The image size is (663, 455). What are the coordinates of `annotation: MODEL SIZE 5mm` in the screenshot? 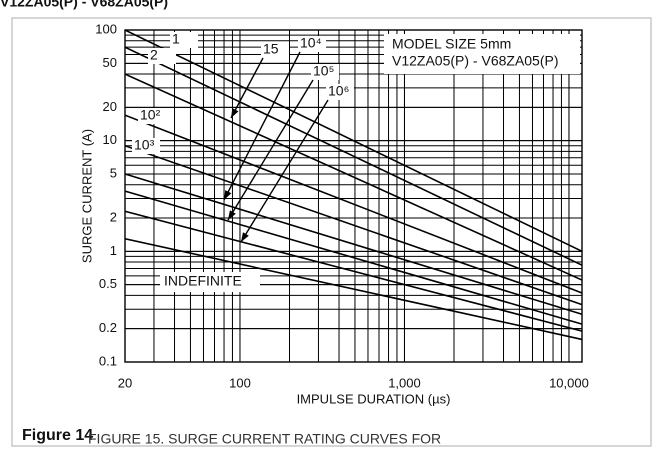 It's located at (451, 44).